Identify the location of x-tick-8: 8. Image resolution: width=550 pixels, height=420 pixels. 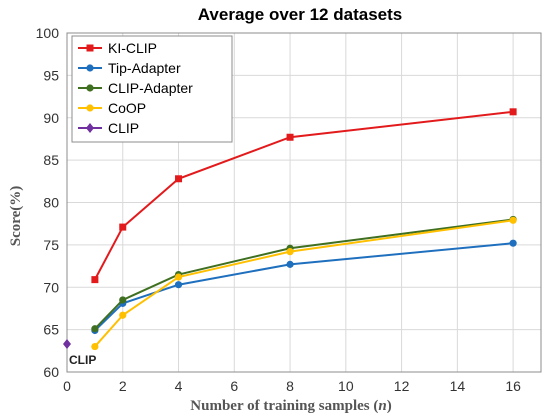
(290, 386).